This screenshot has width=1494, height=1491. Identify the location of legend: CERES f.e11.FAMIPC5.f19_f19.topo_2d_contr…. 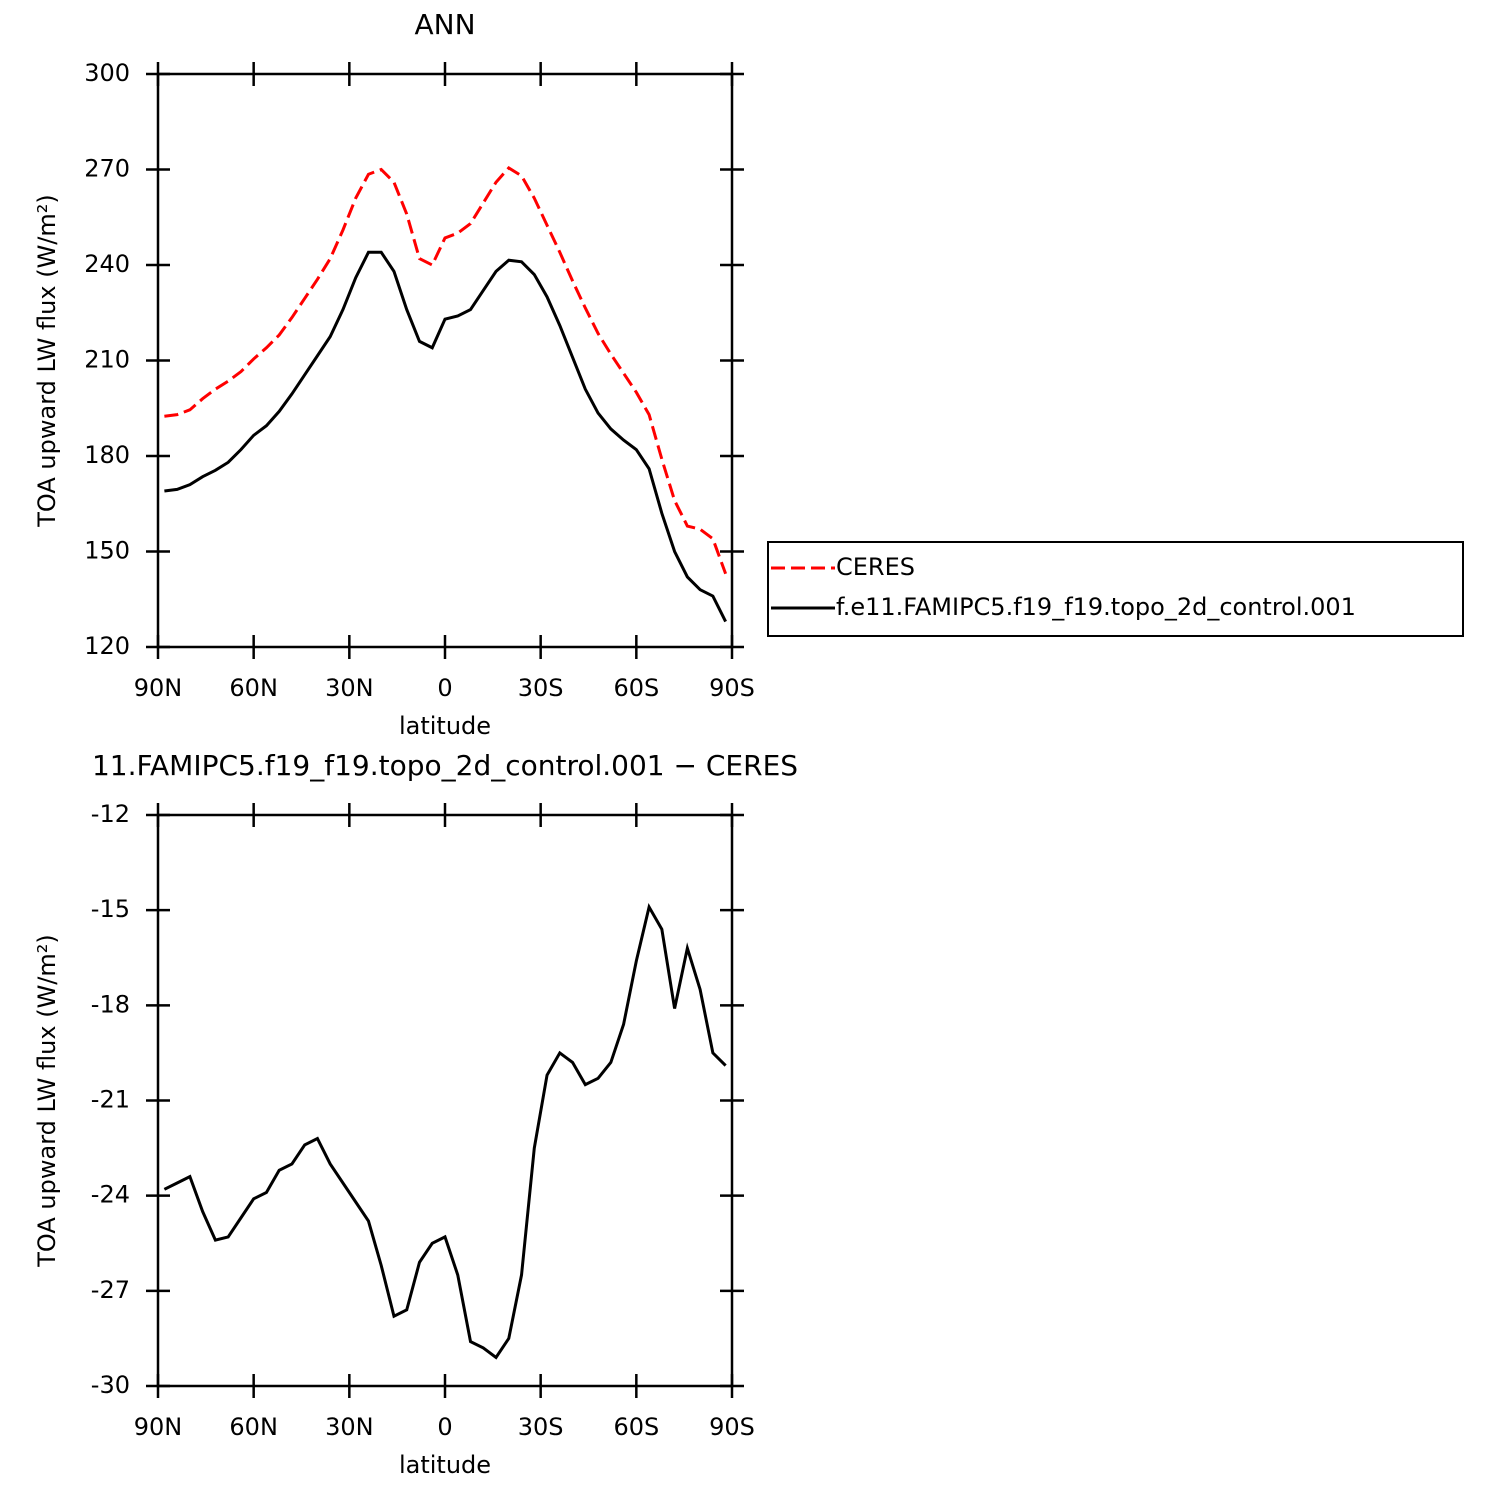
(1115, 589).